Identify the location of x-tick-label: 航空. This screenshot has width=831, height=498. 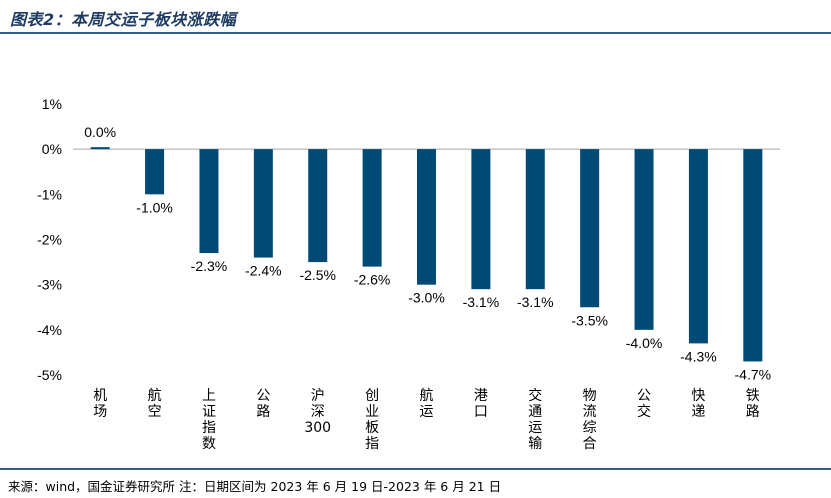
(155, 404).